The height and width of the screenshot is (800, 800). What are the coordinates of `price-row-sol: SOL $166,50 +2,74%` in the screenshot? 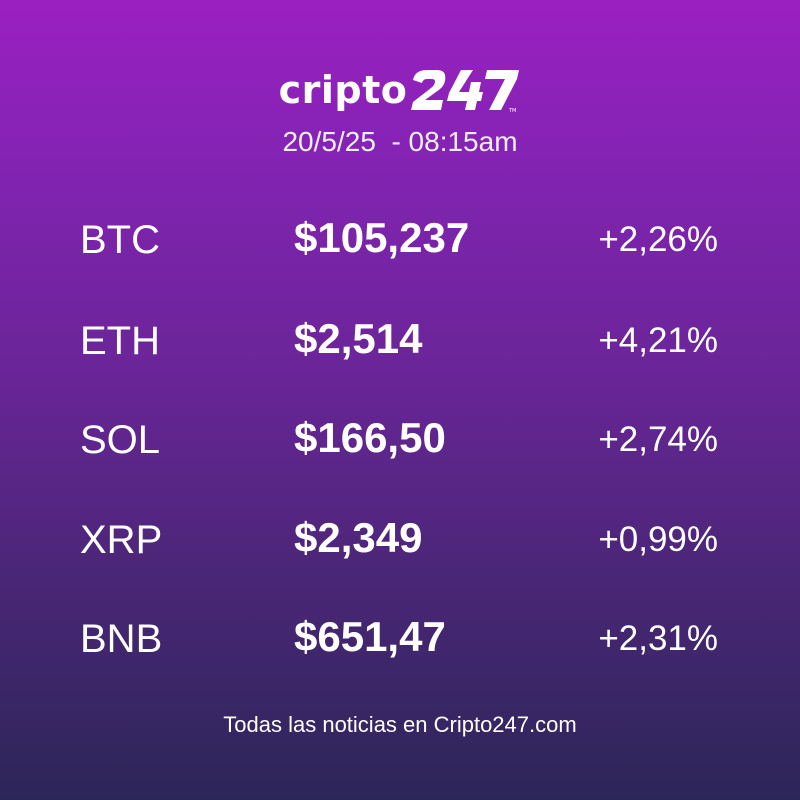 It's located at (400, 440).